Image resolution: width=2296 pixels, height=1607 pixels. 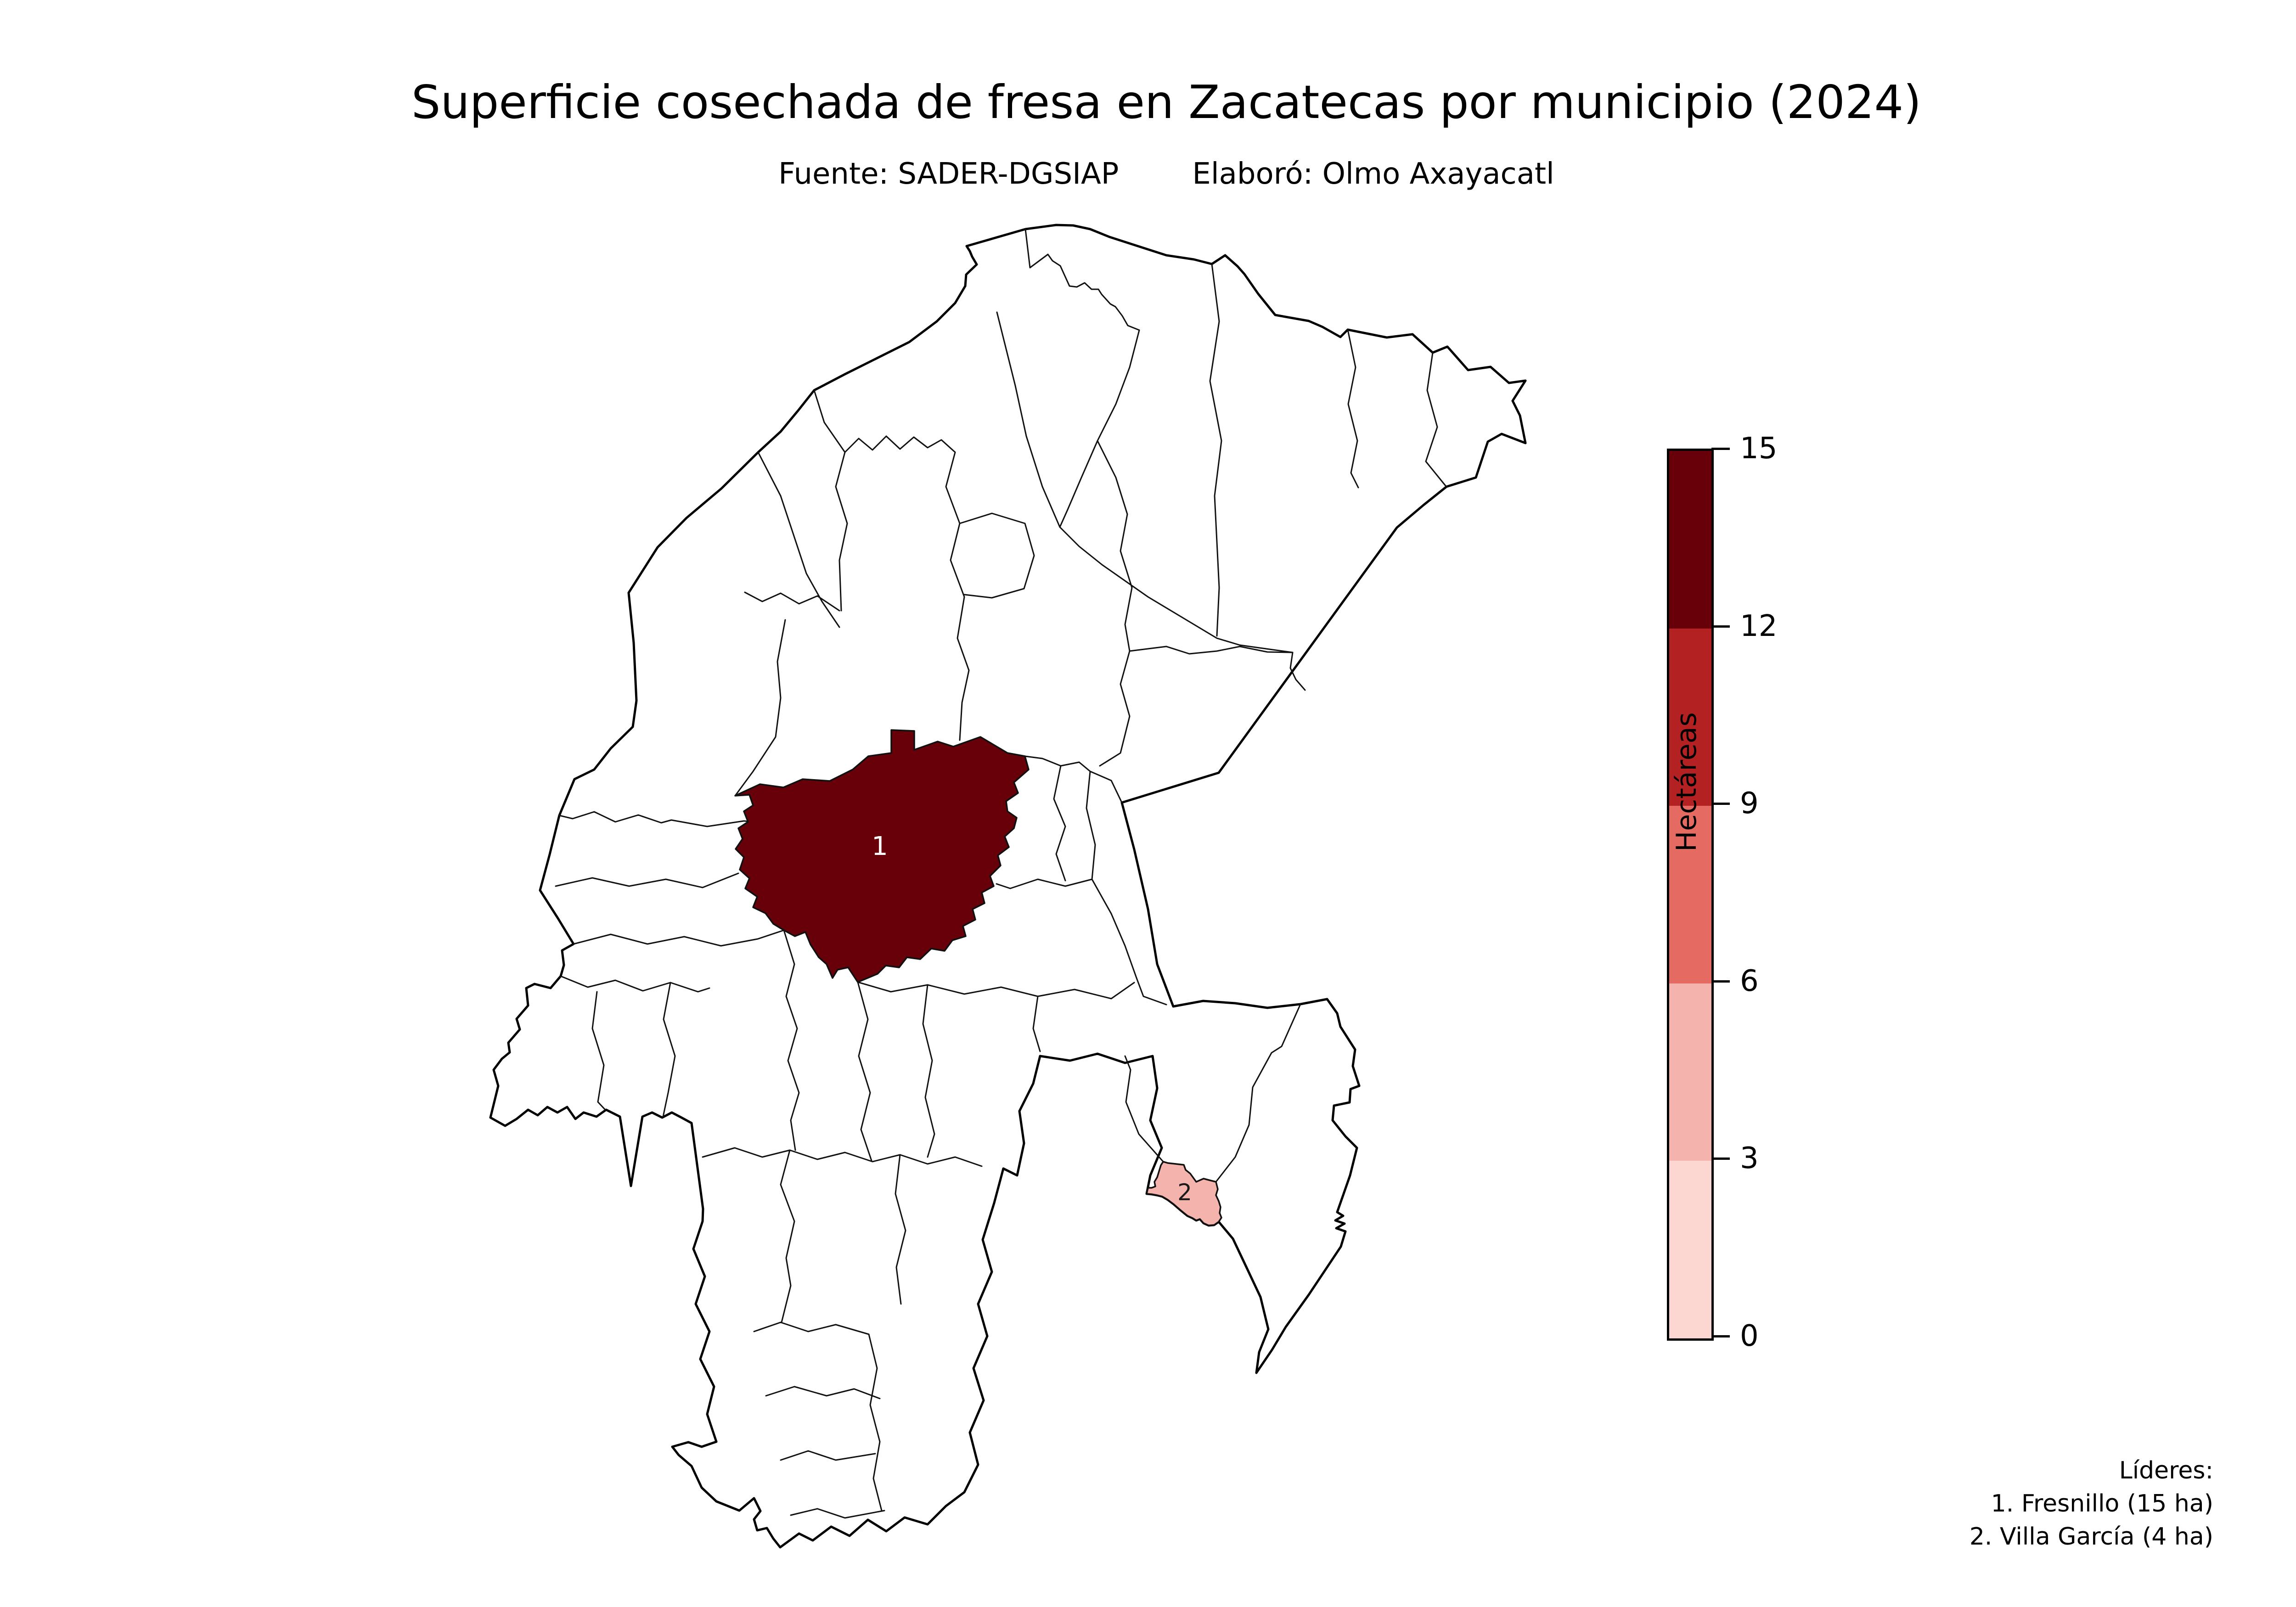 I want to click on colorbar-ticks: 15 12 9 6 3 0, so click(x=1771, y=892).